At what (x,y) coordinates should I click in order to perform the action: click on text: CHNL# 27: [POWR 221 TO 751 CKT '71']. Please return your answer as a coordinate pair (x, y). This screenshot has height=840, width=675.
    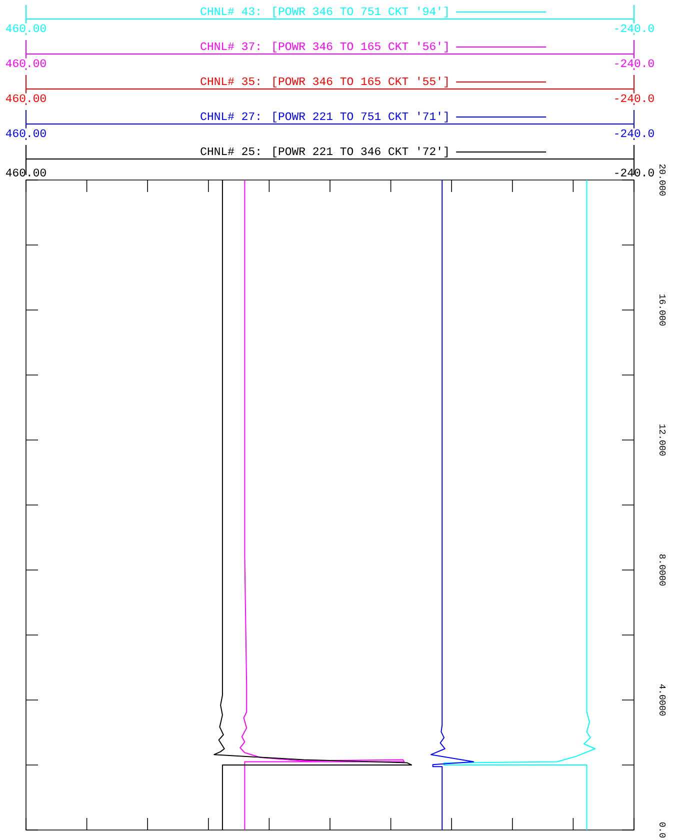
    Looking at the image, I should click on (324, 117).